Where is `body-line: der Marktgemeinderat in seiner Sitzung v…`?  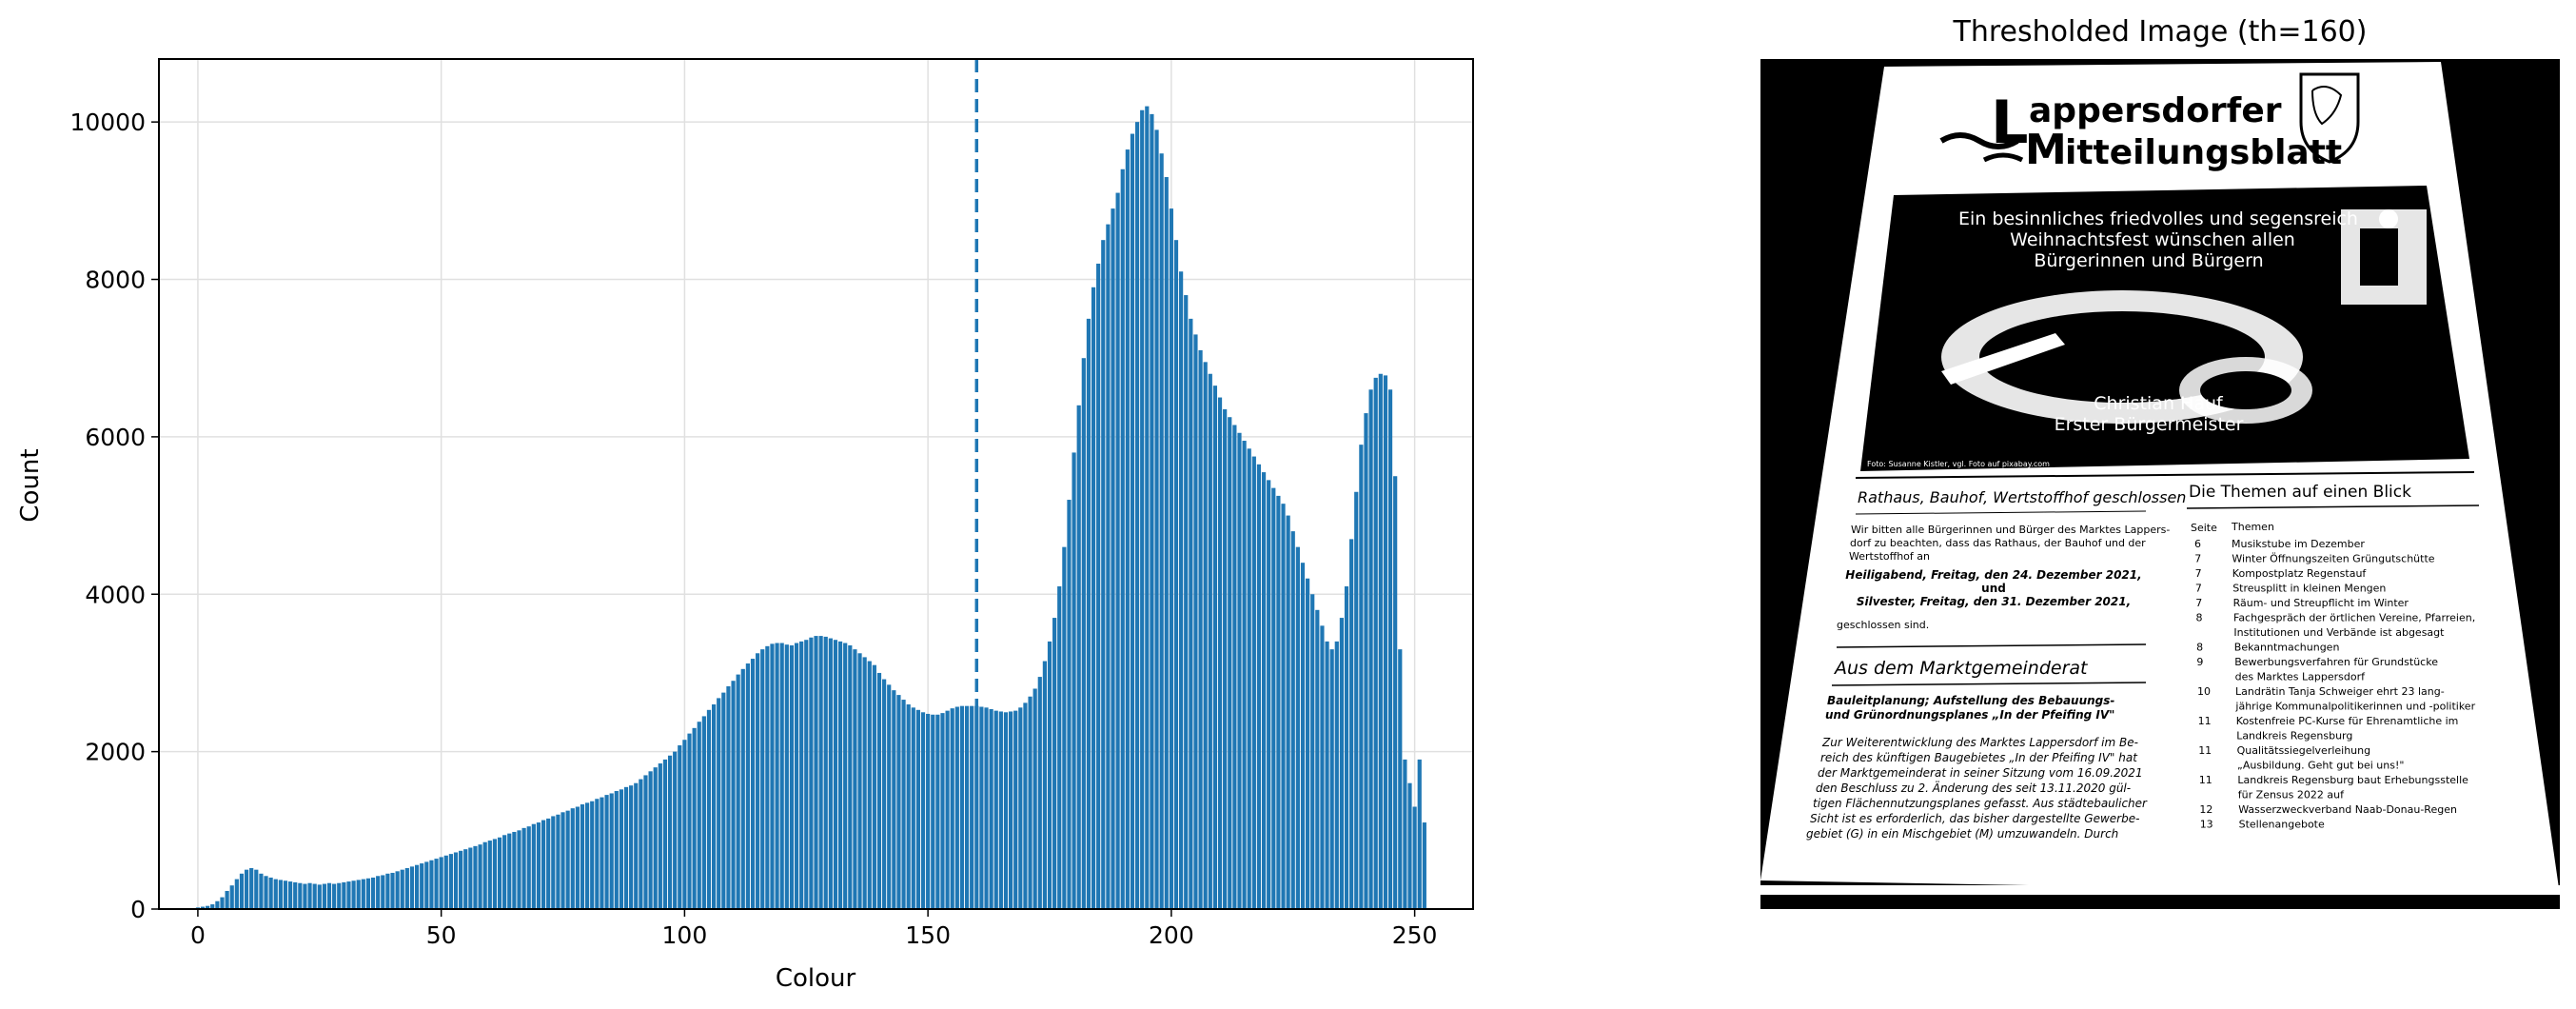
body-line: der Marktgemeinderat in seiner Sitzung v… is located at coordinates (1980, 773).